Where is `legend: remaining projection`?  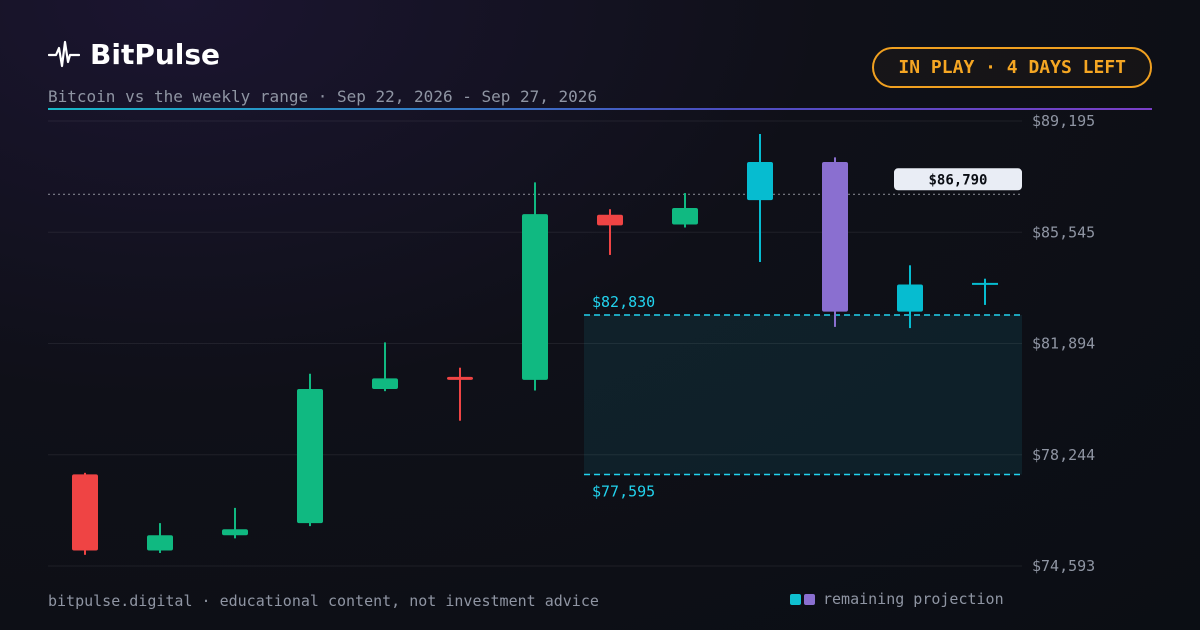 legend: remaining projection is located at coordinates (897, 599).